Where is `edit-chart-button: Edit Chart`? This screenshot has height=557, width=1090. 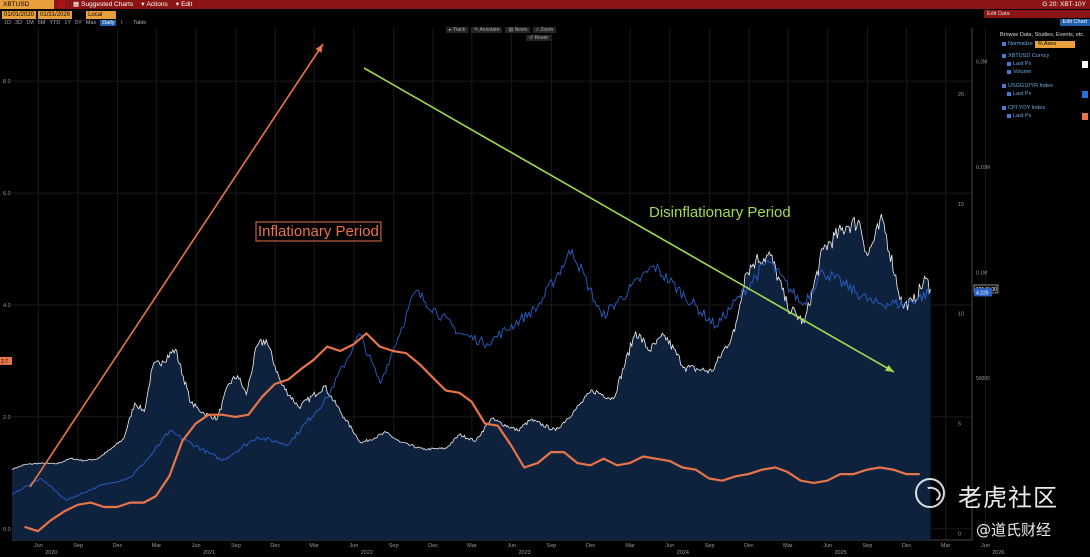
edit-chart-button: Edit Chart is located at coordinates (1074, 22).